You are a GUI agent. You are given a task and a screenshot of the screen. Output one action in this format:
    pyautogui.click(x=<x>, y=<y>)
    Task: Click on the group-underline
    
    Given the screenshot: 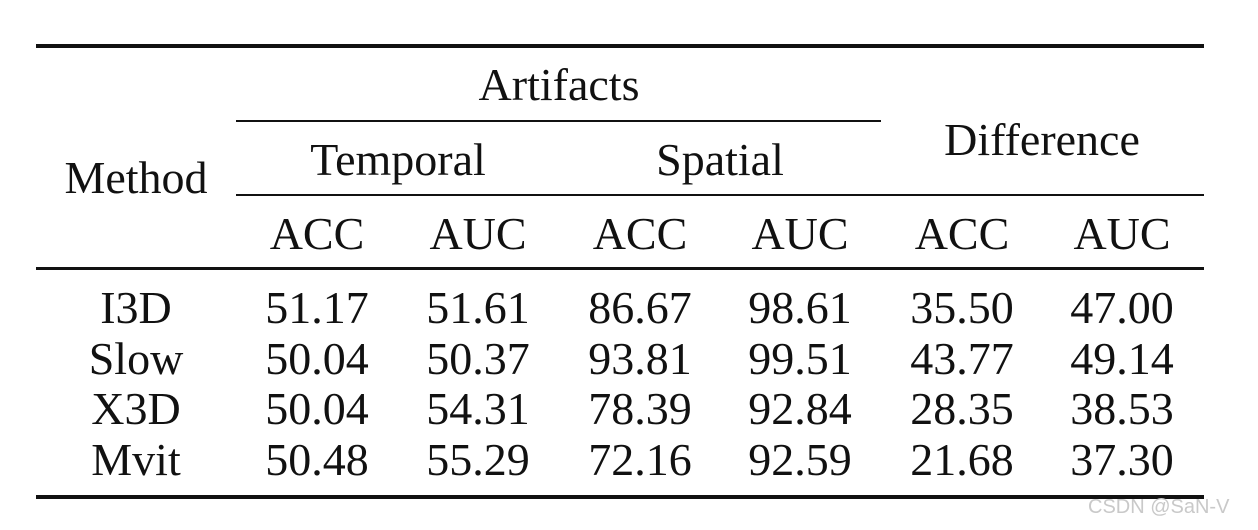 What is the action you would take?
    pyautogui.click(x=720, y=195)
    